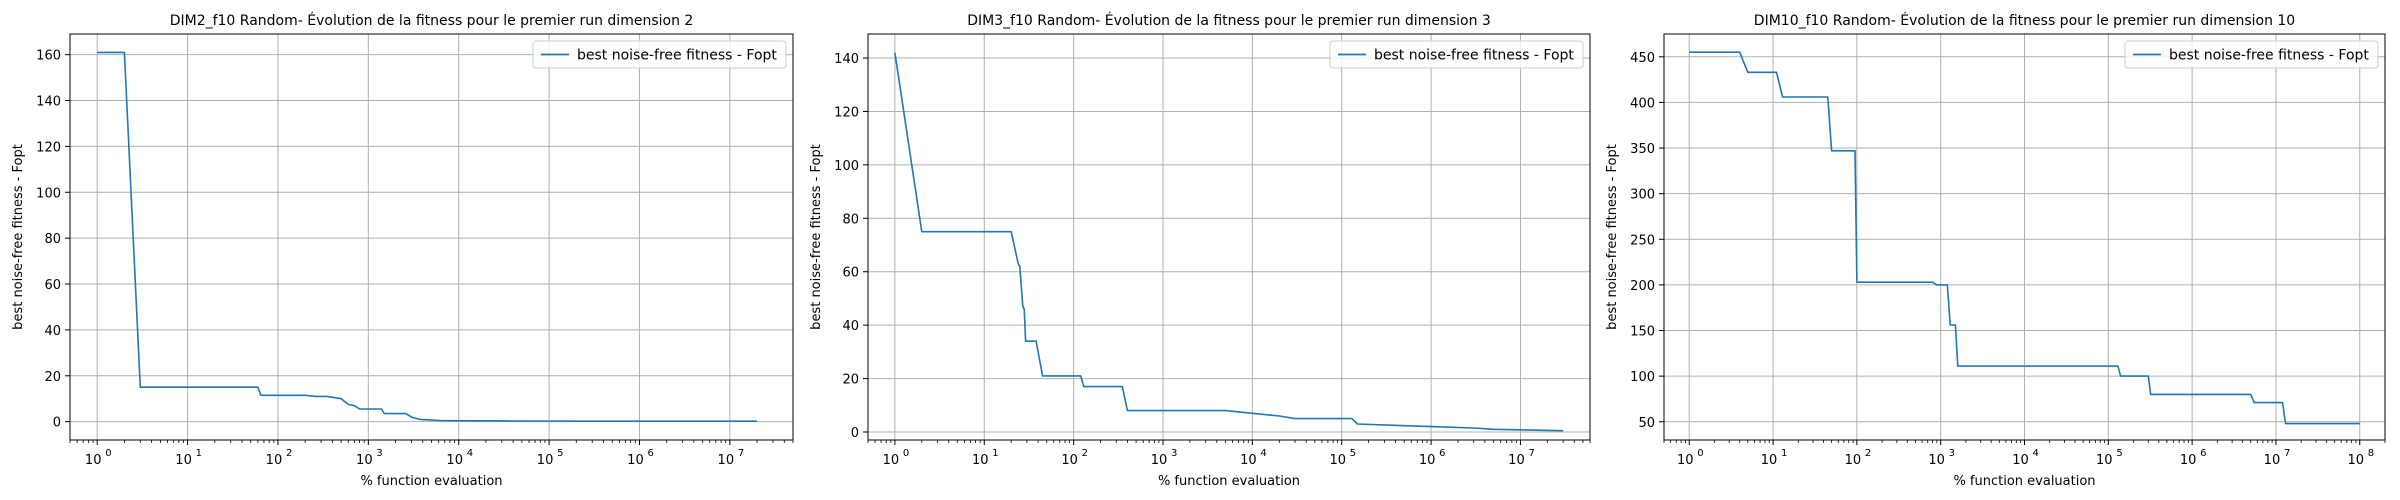 The width and height of the screenshot is (2400, 500). I want to click on y-tick-label: 250, so click(1642, 240).